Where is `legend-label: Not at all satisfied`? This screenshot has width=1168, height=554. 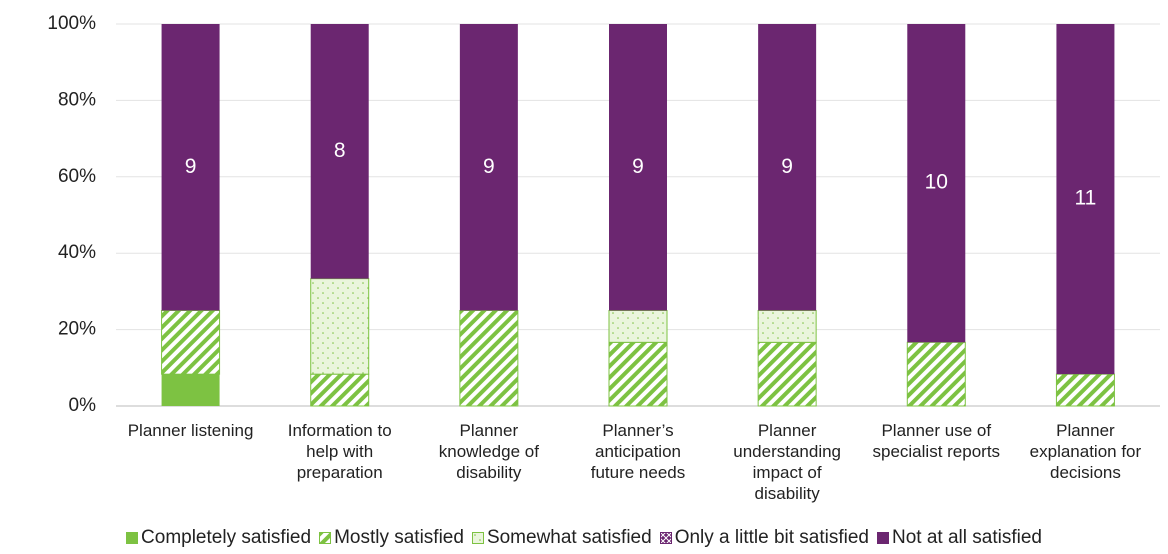 legend-label: Not at all satisfied is located at coordinates (967, 537).